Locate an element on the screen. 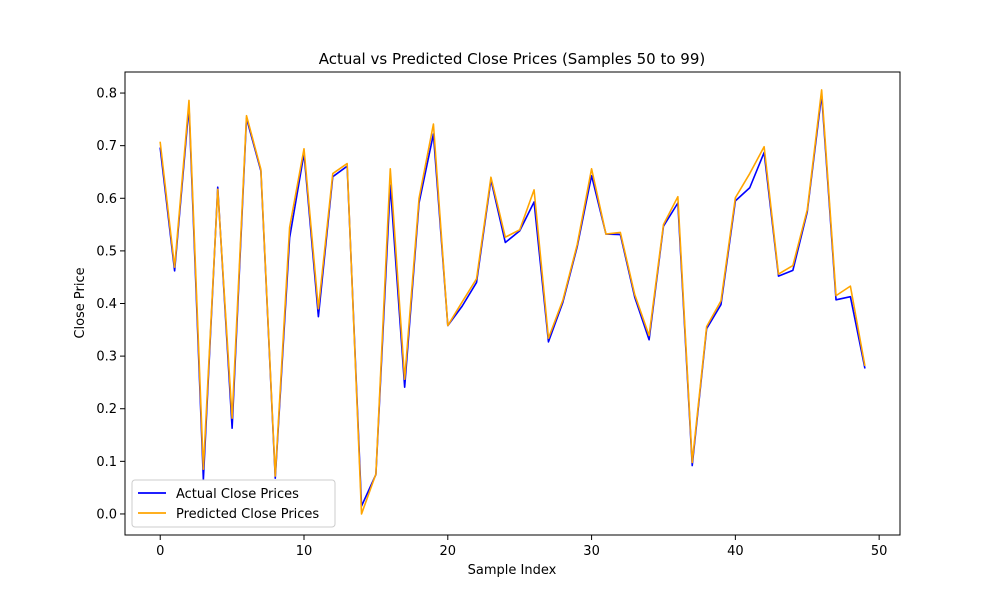 This screenshot has height=600, width=1000. y-axis-title: Close Price is located at coordinates (80, 302).